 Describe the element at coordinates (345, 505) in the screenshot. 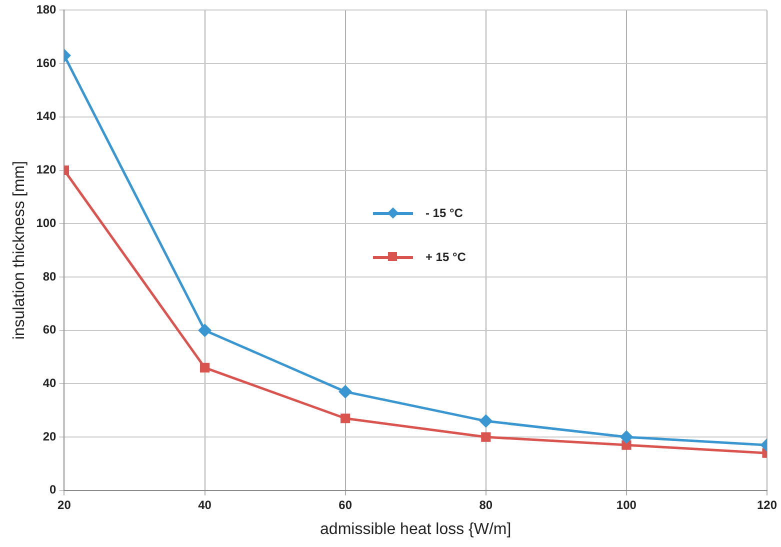

I see `x-tick-label: 60` at that location.